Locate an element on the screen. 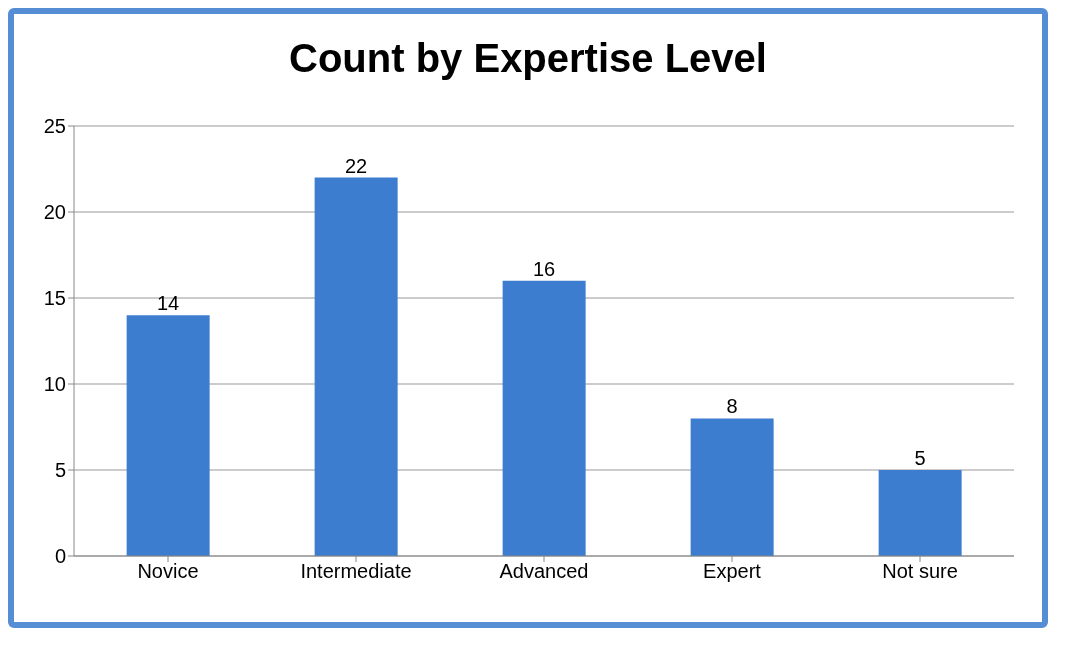  data-label: 8 is located at coordinates (732, 406).